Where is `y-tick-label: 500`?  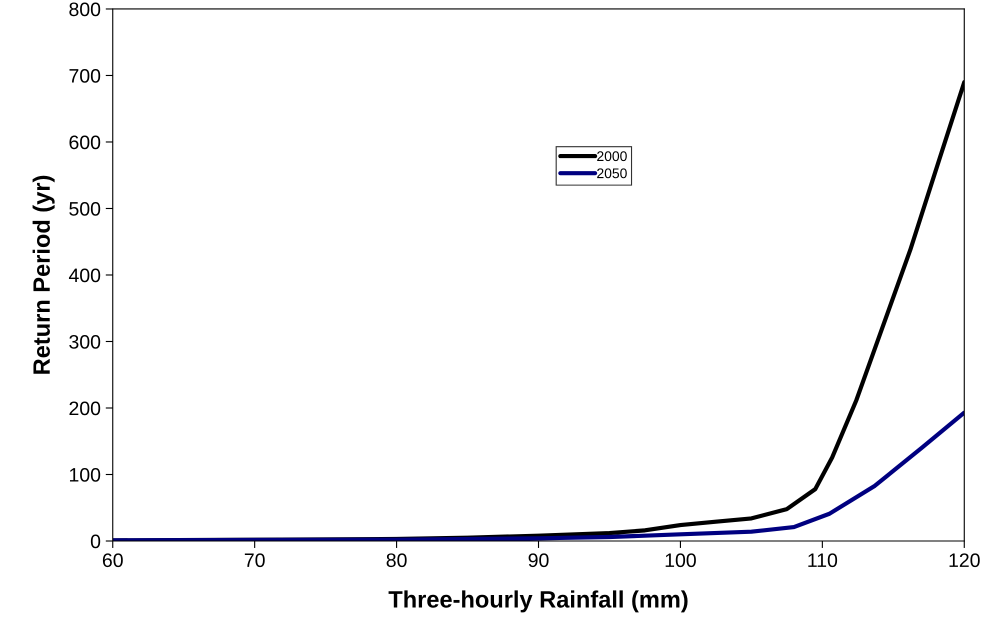 y-tick-label: 500 is located at coordinates (84, 209).